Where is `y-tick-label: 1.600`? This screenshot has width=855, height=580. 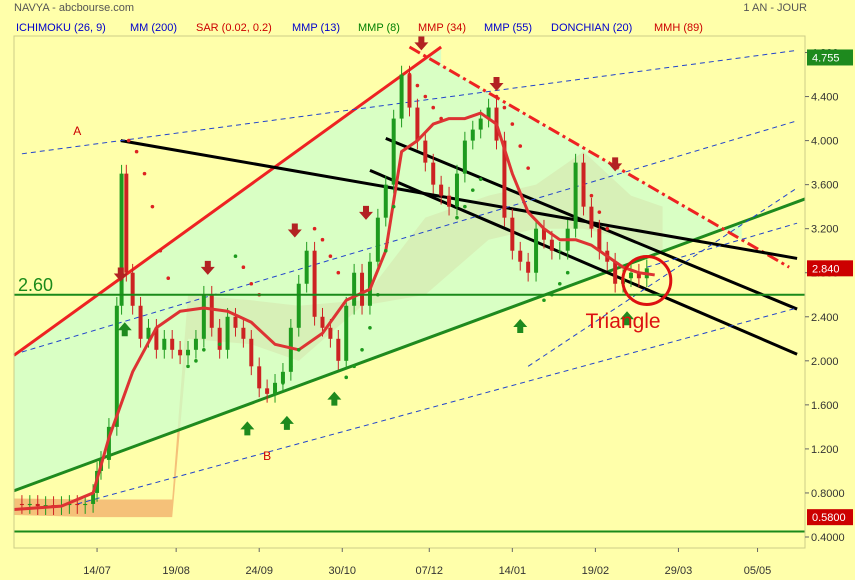 y-tick-label: 1.600 is located at coordinates (825, 406).